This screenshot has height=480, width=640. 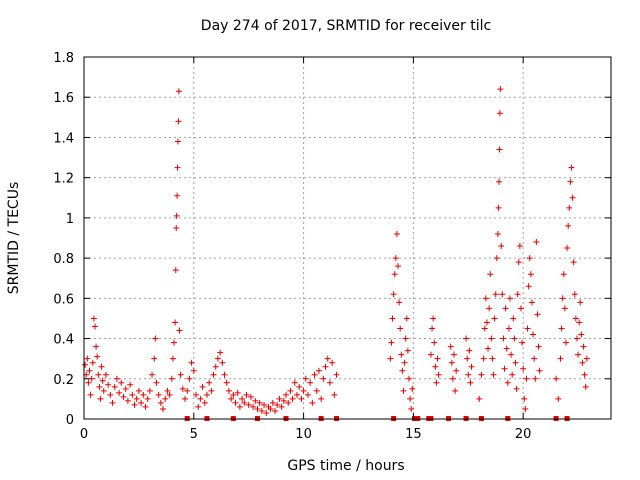 I want to click on y-tick-label: 1.6, so click(x=63, y=98).